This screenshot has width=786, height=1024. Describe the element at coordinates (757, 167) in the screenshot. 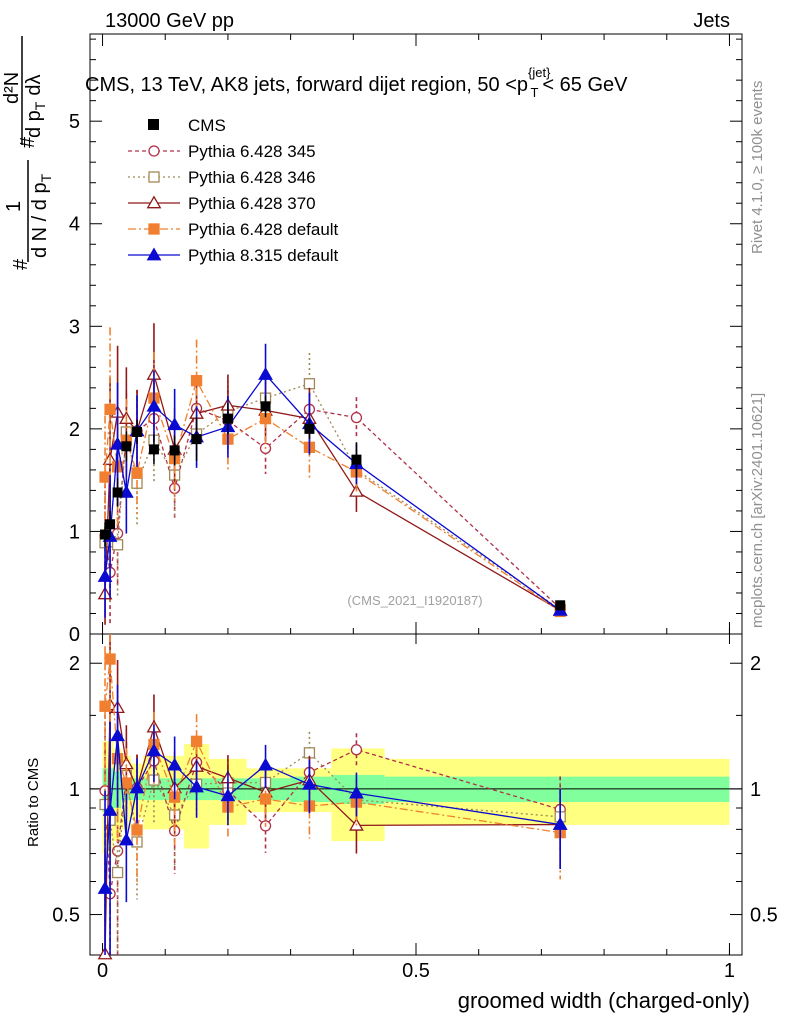

I see `rivet-label: Rivet 4.1.0, ≥ 100k events` at that location.